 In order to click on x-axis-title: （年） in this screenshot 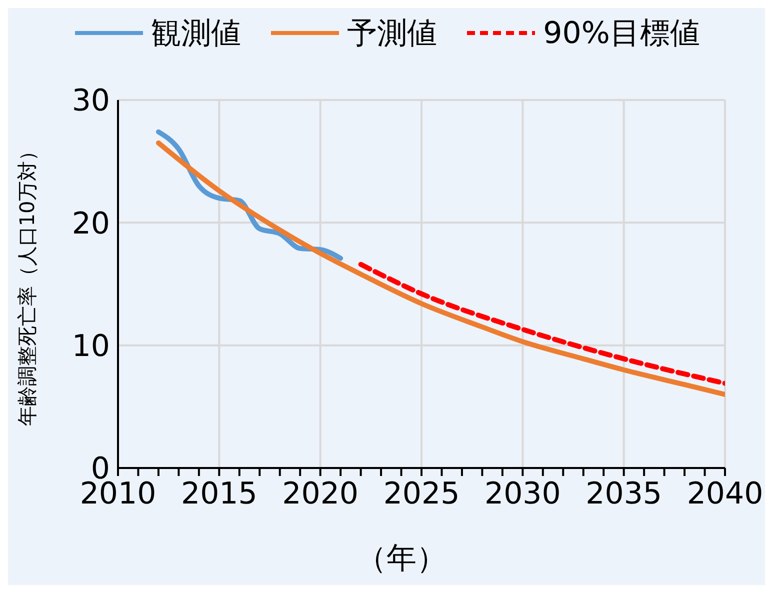, I will do `click(402, 559)`.